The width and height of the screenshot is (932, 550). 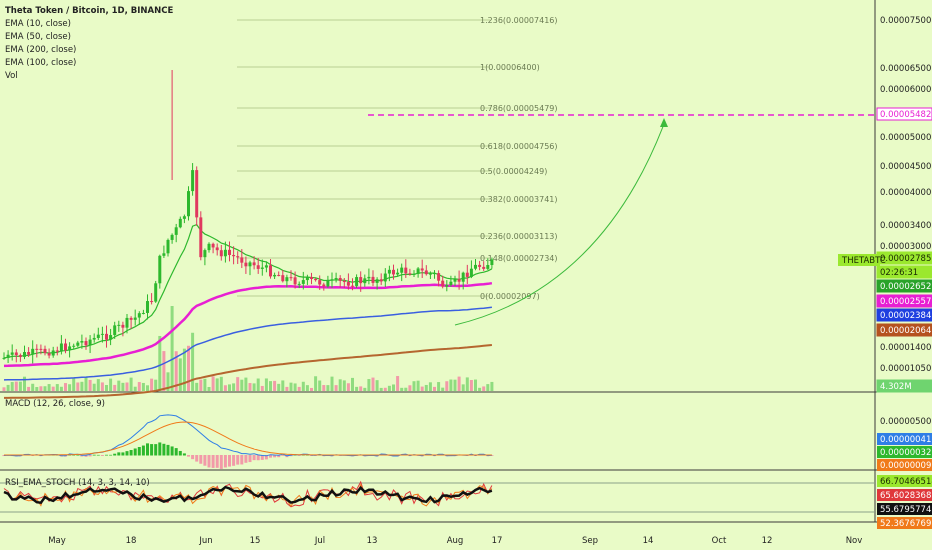 I want to click on fib-label: 0.786(0.00005479), so click(x=519, y=108).